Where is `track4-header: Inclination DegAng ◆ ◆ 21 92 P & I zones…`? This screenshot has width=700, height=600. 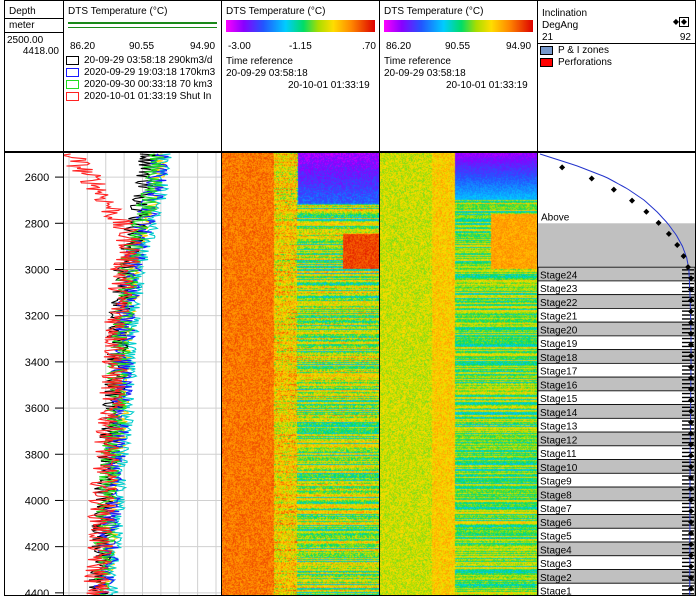 track4-header: Inclination DegAng ◆ ◆ 21 92 P & I zones… is located at coordinates (616, 77).